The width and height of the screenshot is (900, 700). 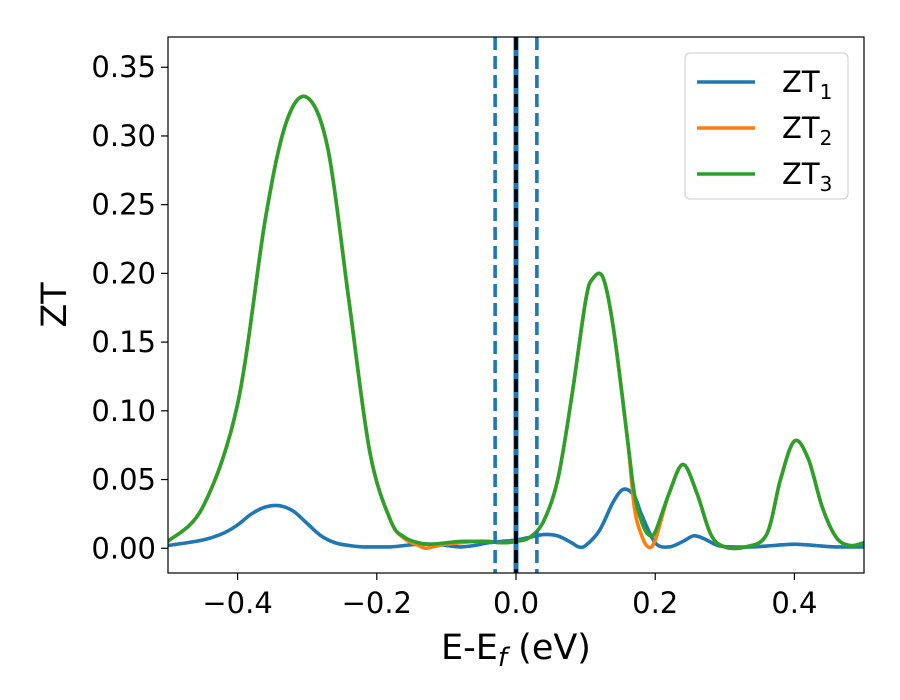 What do you see at coordinates (237, 603) in the screenshot?
I see `x-tick-label: −0.4` at bounding box center [237, 603].